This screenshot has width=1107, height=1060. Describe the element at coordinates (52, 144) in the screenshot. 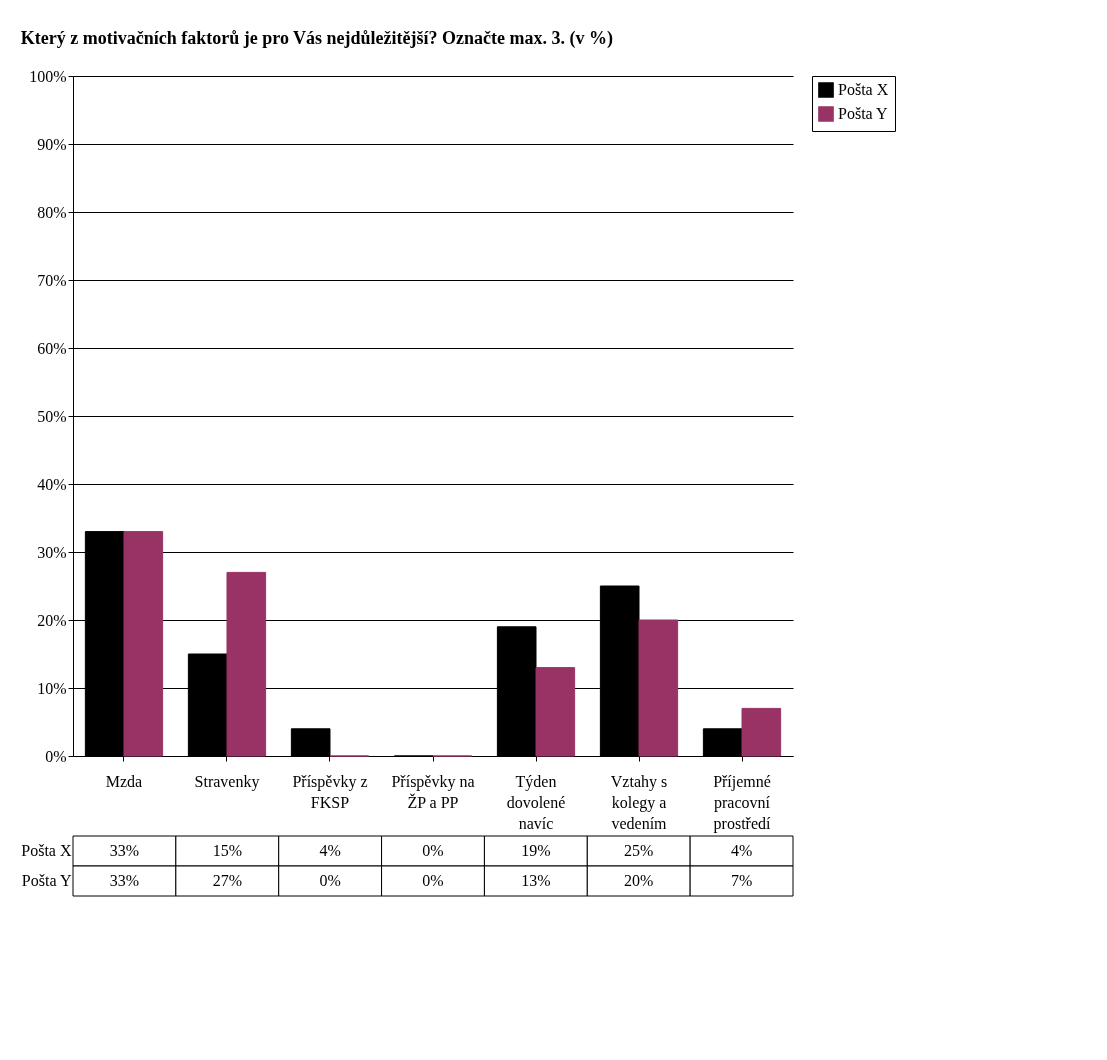

I see `y-tick-label: 90%` at that location.